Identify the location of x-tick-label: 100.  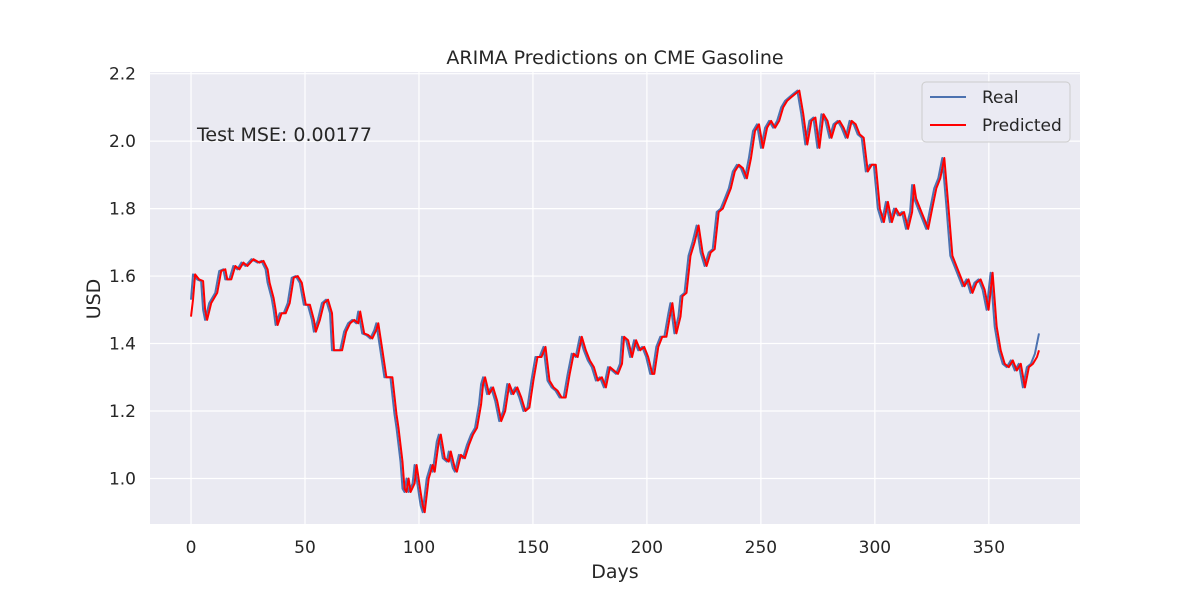
(419, 548).